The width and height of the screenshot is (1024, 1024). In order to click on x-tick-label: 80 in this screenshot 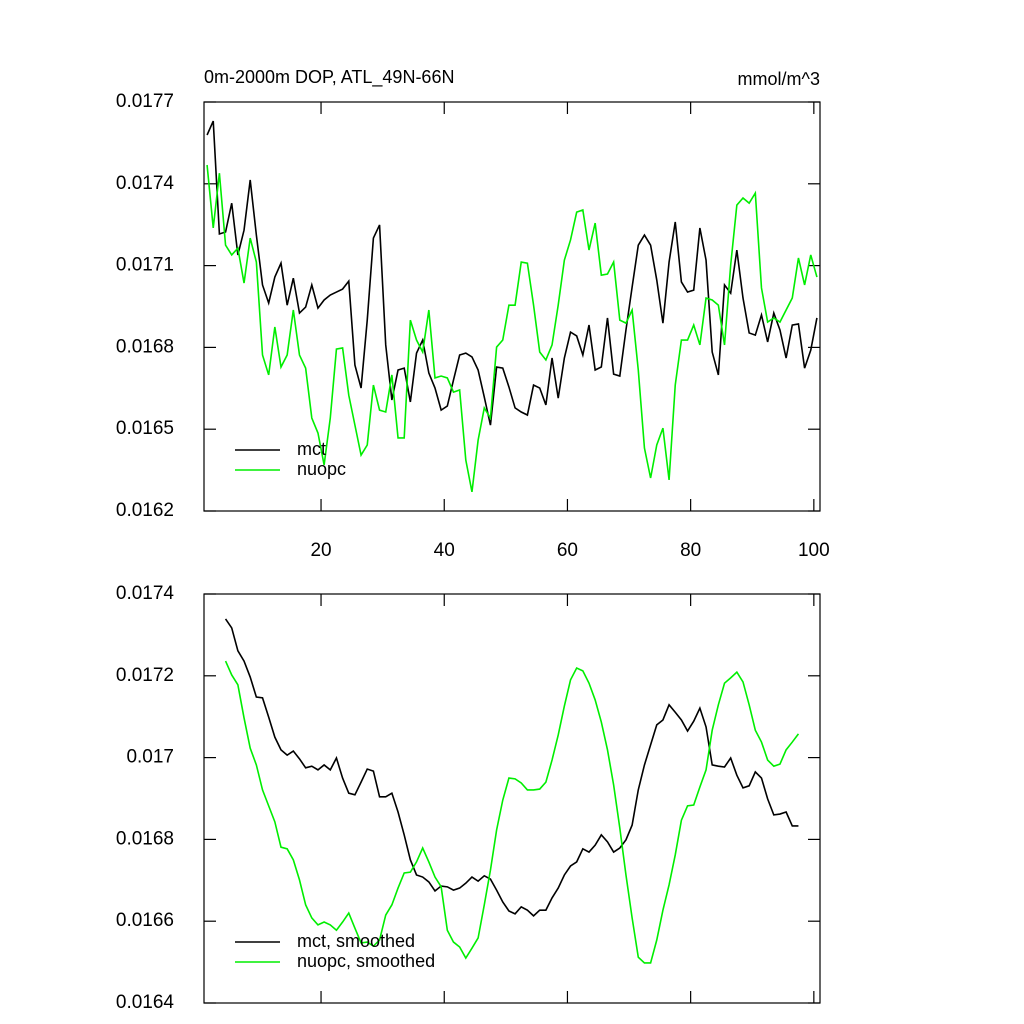, I will do `click(690, 550)`.